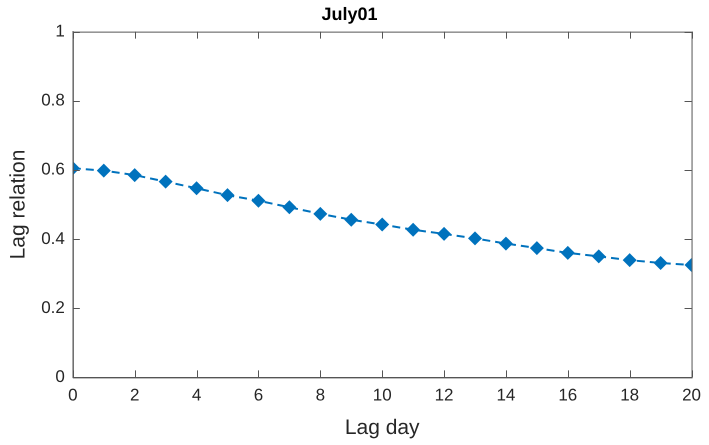 The image size is (709, 445). I want to click on x-tick-label: 14, so click(506, 394).